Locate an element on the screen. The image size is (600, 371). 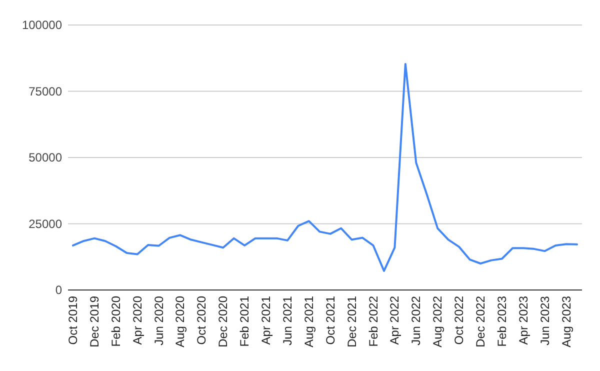
x-tick-label: Jun 2020 is located at coordinates (159, 321).